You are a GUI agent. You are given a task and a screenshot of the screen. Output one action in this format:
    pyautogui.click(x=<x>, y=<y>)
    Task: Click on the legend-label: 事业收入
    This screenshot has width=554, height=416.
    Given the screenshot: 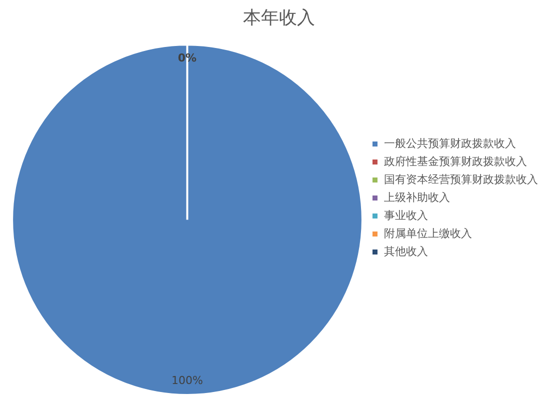 What is the action you would take?
    pyautogui.click(x=406, y=215)
    